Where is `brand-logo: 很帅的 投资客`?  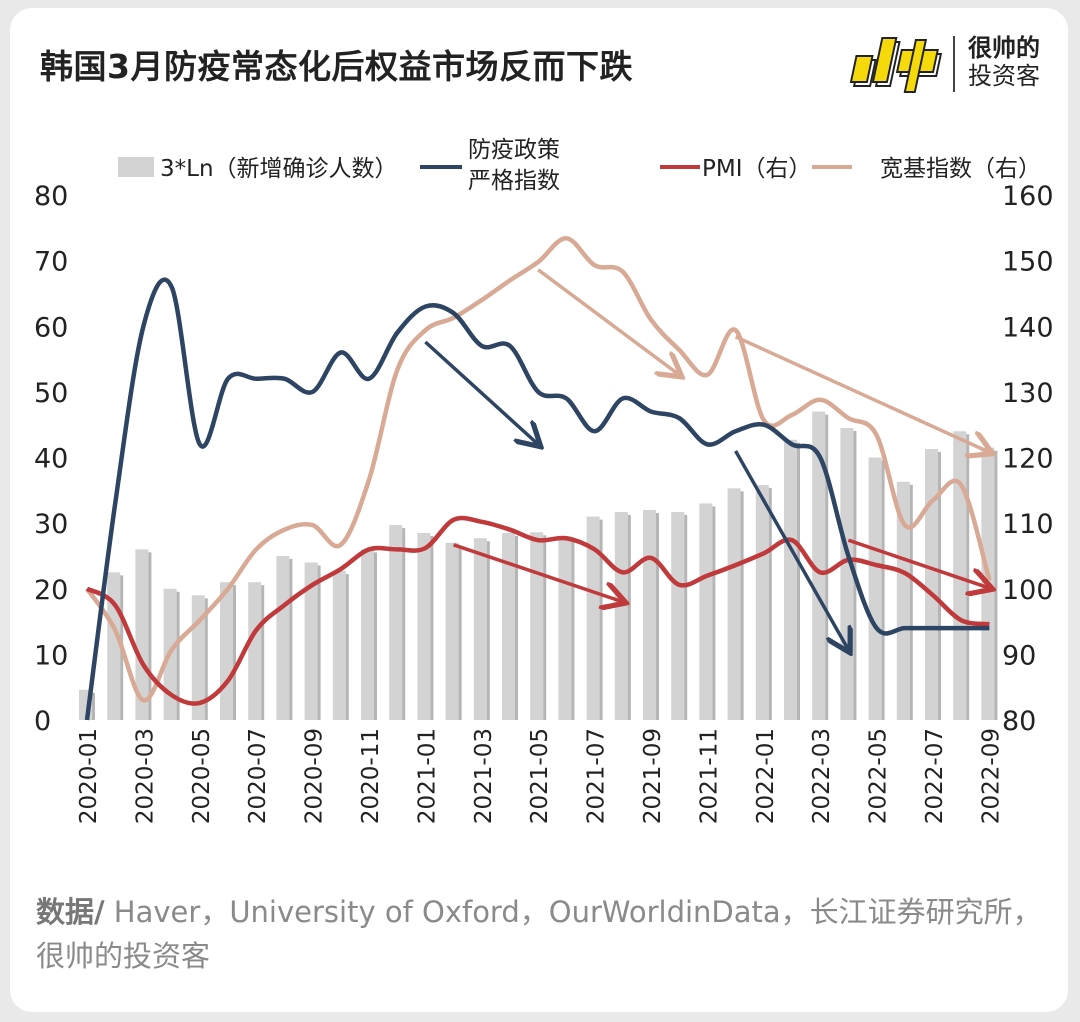 brand-logo: 很帅的 投资客 is located at coordinates (953, 65).